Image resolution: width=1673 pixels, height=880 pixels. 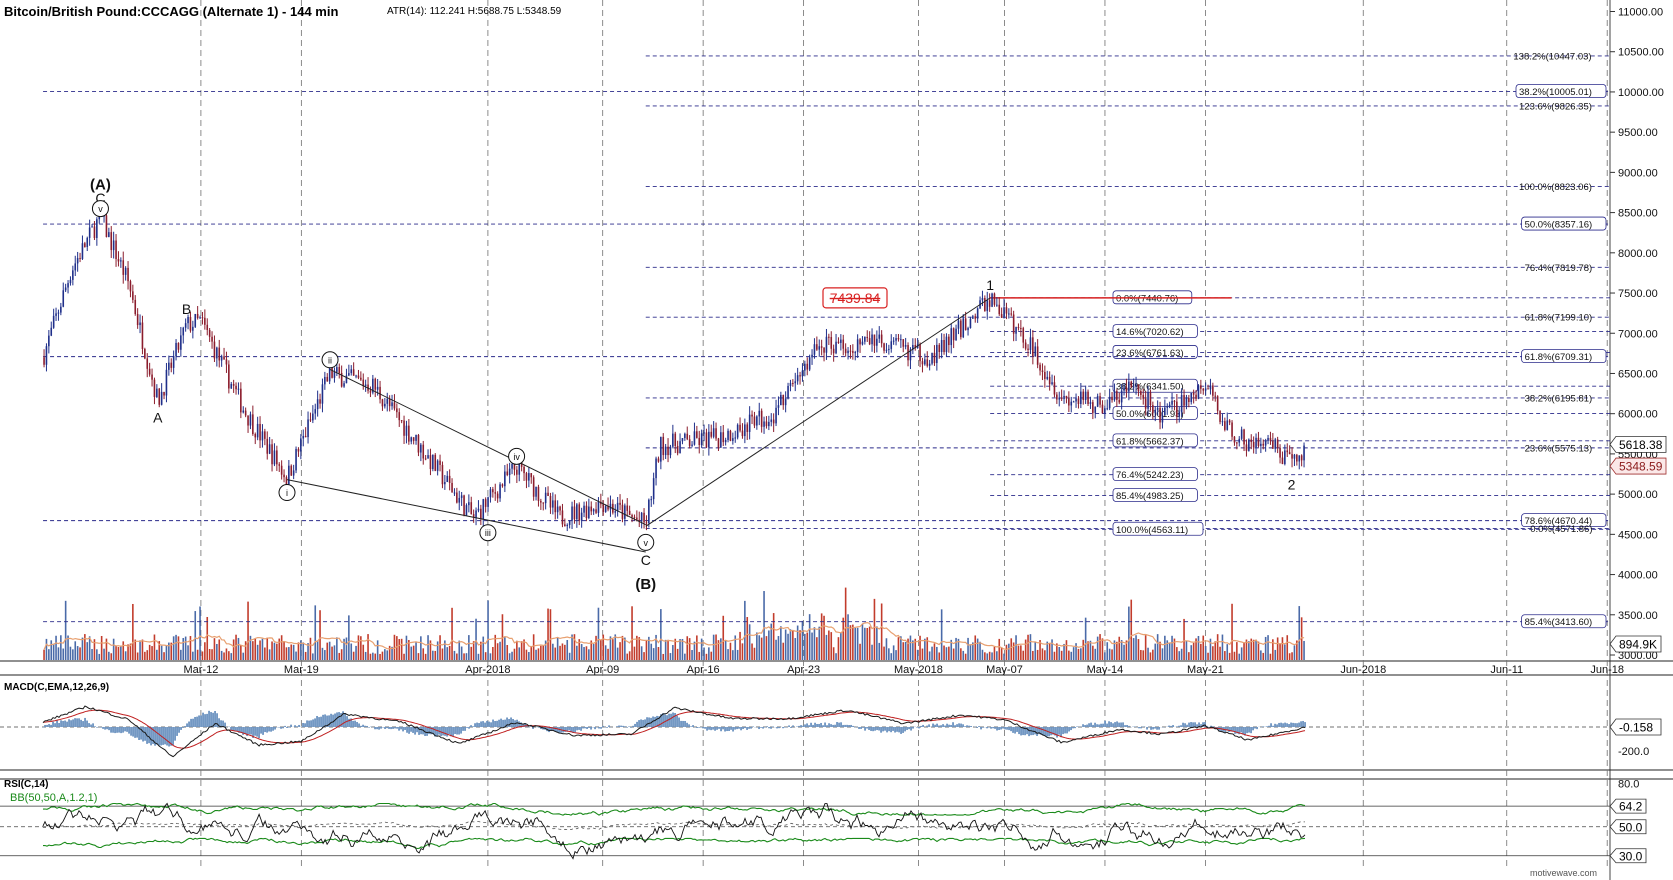 I want to click on fib-level-box, so click(x=1155, y=474).